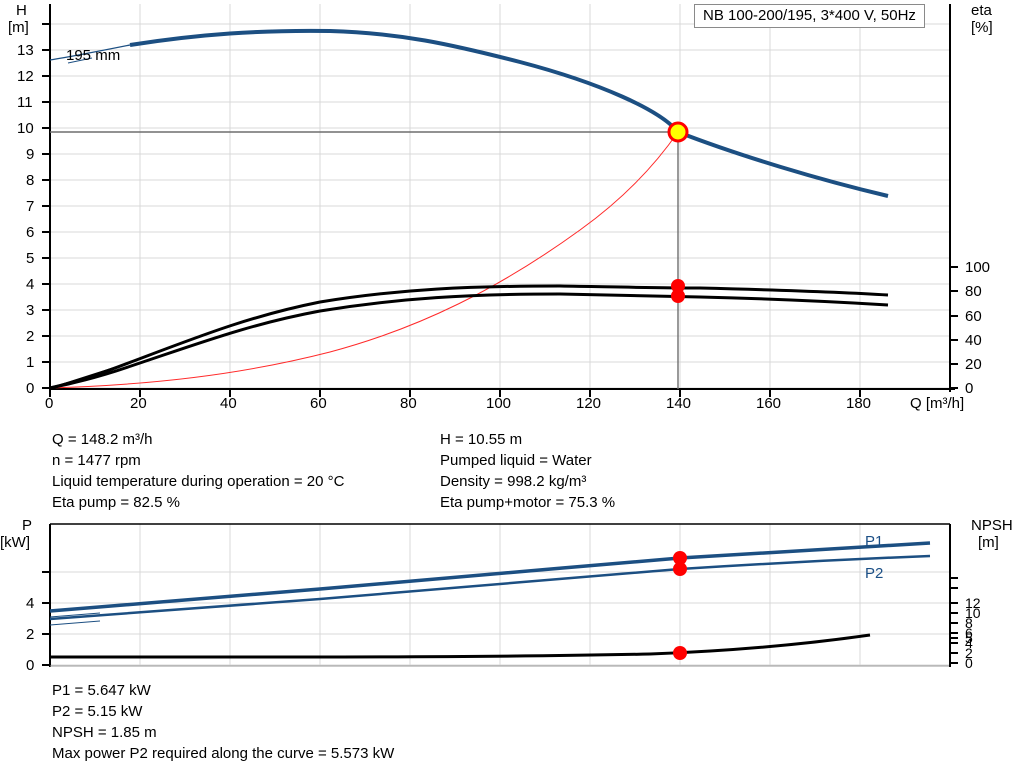  Describe the element at coordinates (969, 663) in the screenshot. I see `bottom-y2-tick-0: 0` at that location.